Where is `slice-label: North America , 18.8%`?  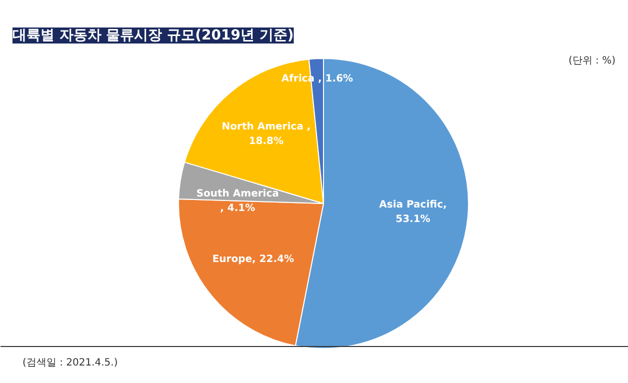 slice-label: North America , 18.8% is located at coordinates (266, 134).